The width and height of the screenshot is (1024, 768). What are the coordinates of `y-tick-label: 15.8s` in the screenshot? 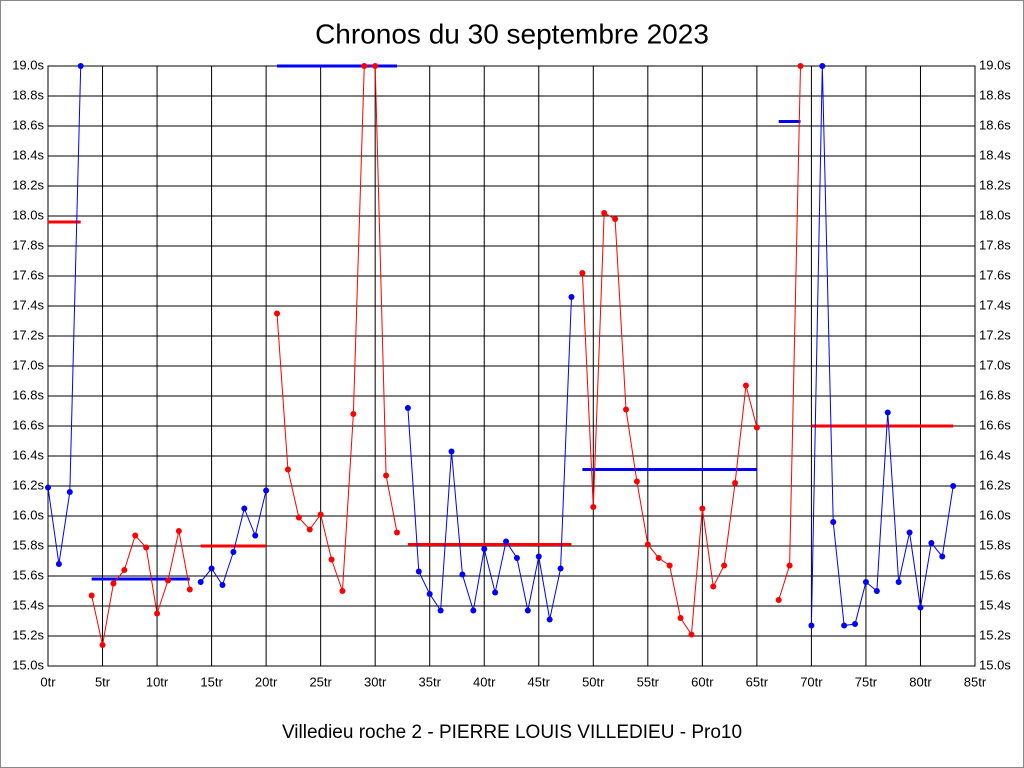 It's located at (28, 544).